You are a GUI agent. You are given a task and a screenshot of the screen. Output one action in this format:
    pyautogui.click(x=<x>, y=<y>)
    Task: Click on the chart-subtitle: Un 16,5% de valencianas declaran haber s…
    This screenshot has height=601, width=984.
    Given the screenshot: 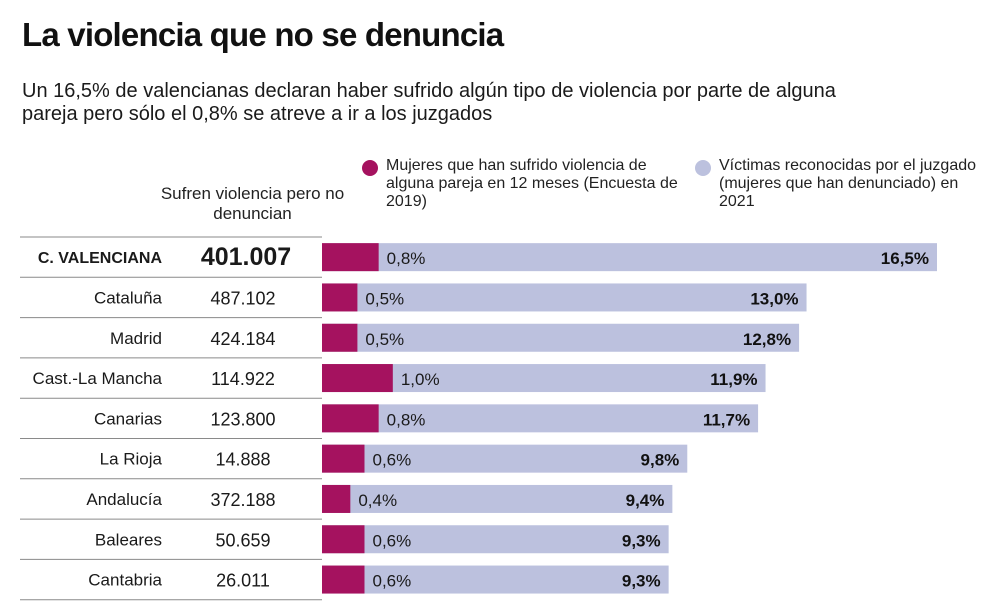 What is the action you would take?
    pyautogui.click(x=429, y=102)
    